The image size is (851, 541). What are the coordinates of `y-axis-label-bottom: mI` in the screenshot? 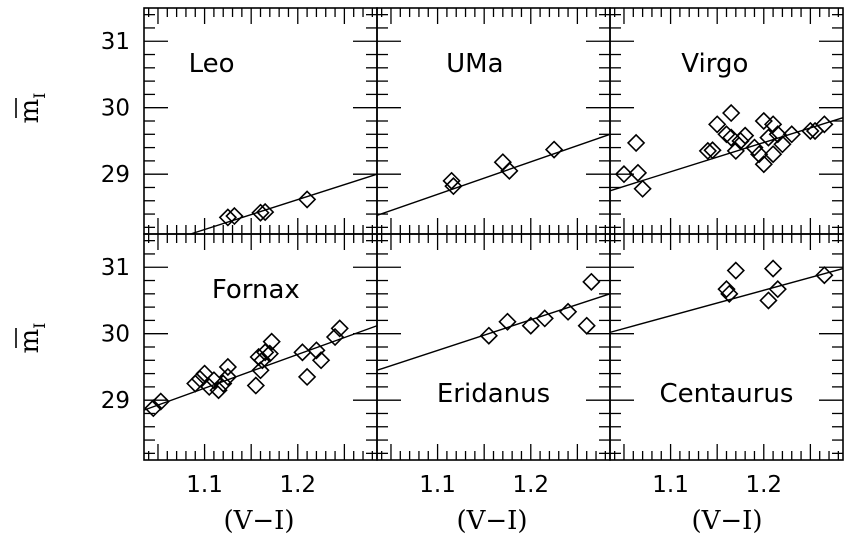 It's located at (32, 338).